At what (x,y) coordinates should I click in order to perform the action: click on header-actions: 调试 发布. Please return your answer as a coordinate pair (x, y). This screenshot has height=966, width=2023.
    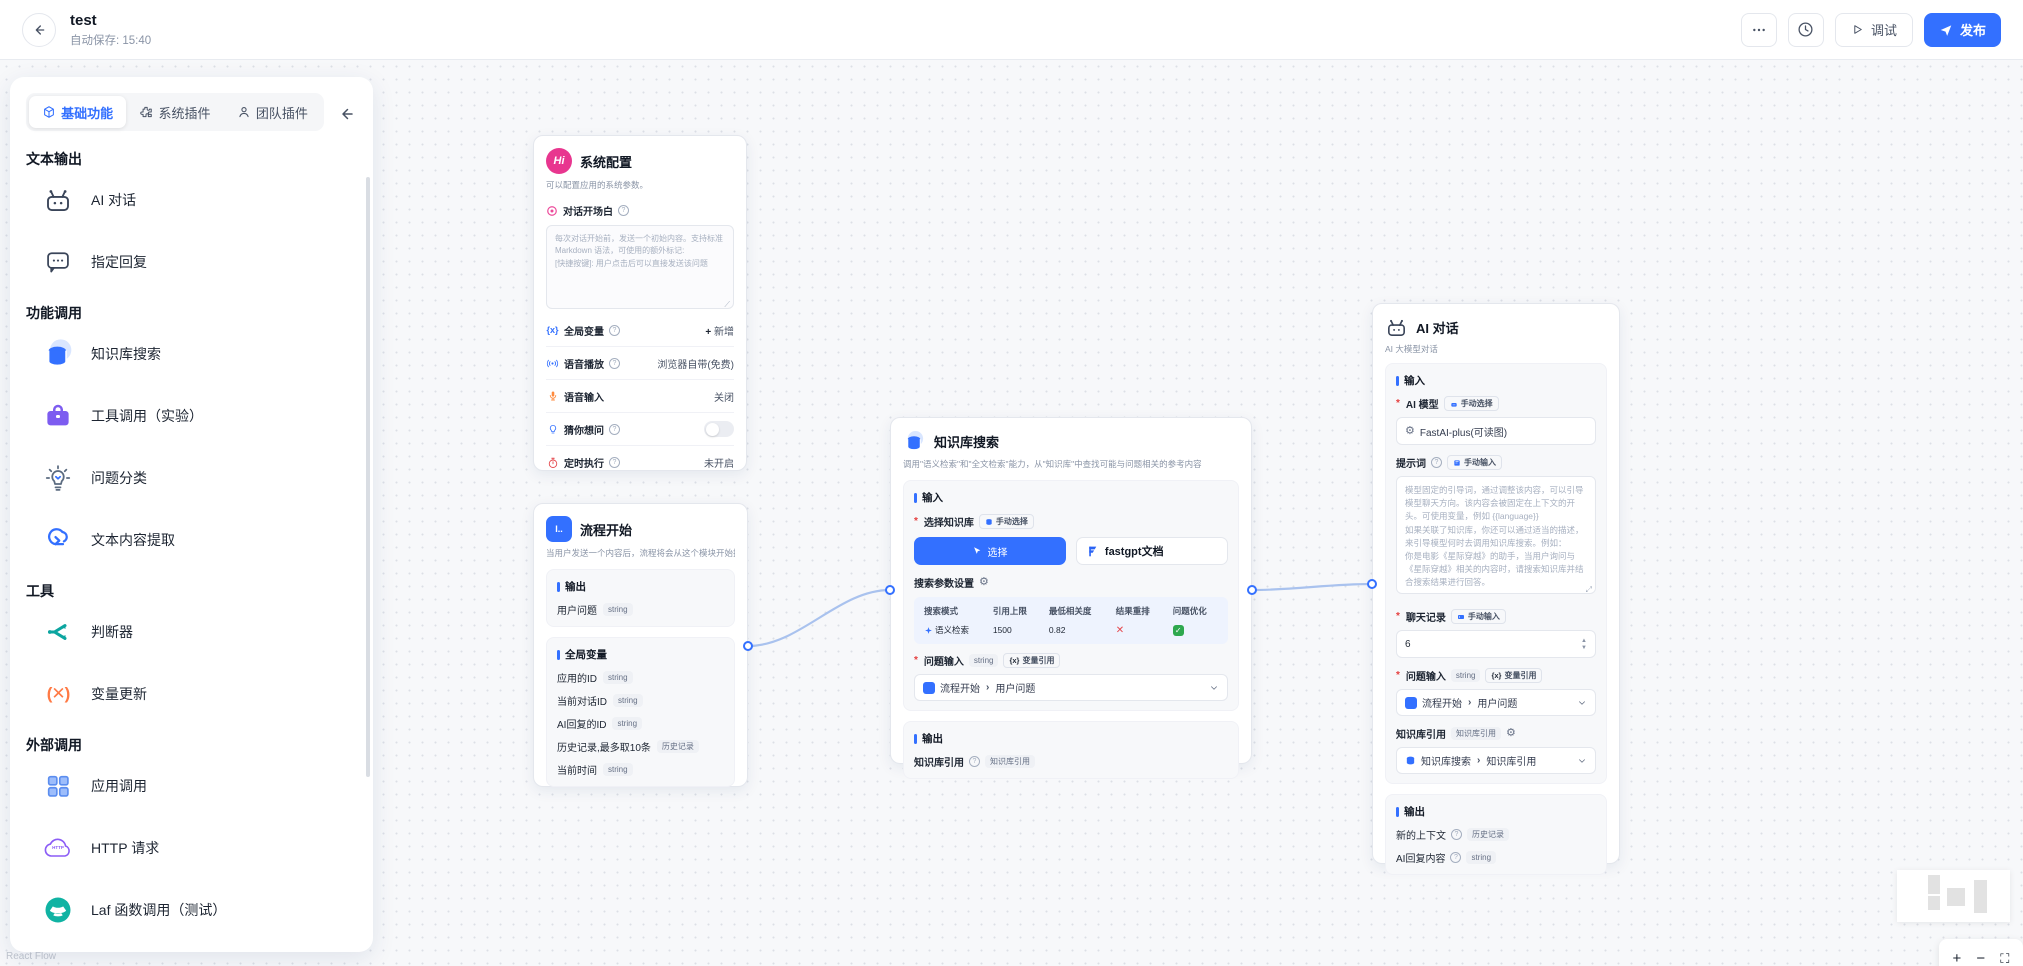
    Looking at the image, I should click on (1870, 29).